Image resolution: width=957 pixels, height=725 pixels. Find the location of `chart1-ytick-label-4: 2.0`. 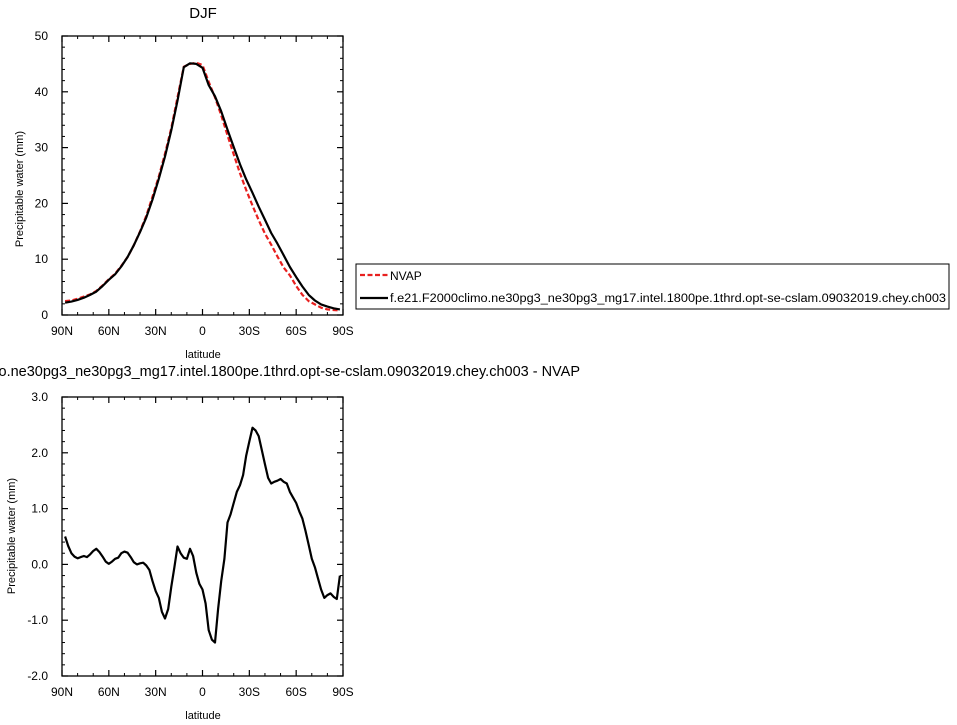

chart1-ytick-label-4: 2.0 is located at coordinates (39, 453).